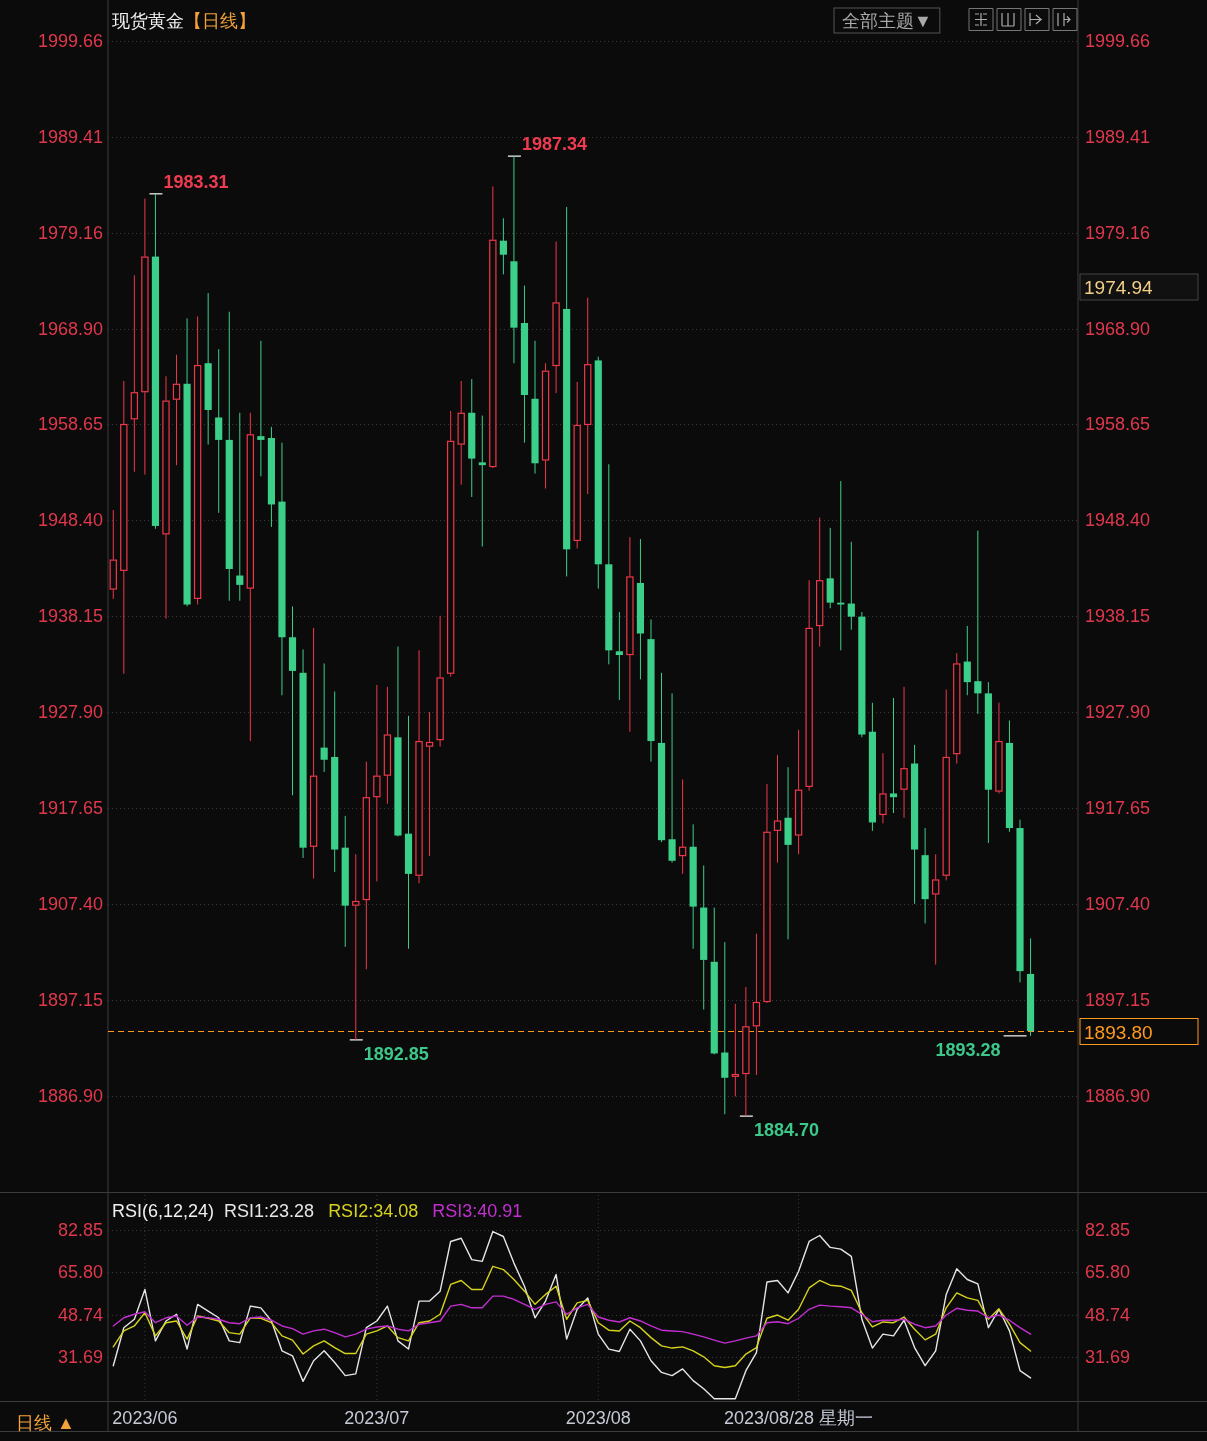 The width and height of the screenshot is (1207, 1441). Describe the element at coordinates (70, 520) in the screenshot. I see `y-tick-label: 1948.40` at that location.